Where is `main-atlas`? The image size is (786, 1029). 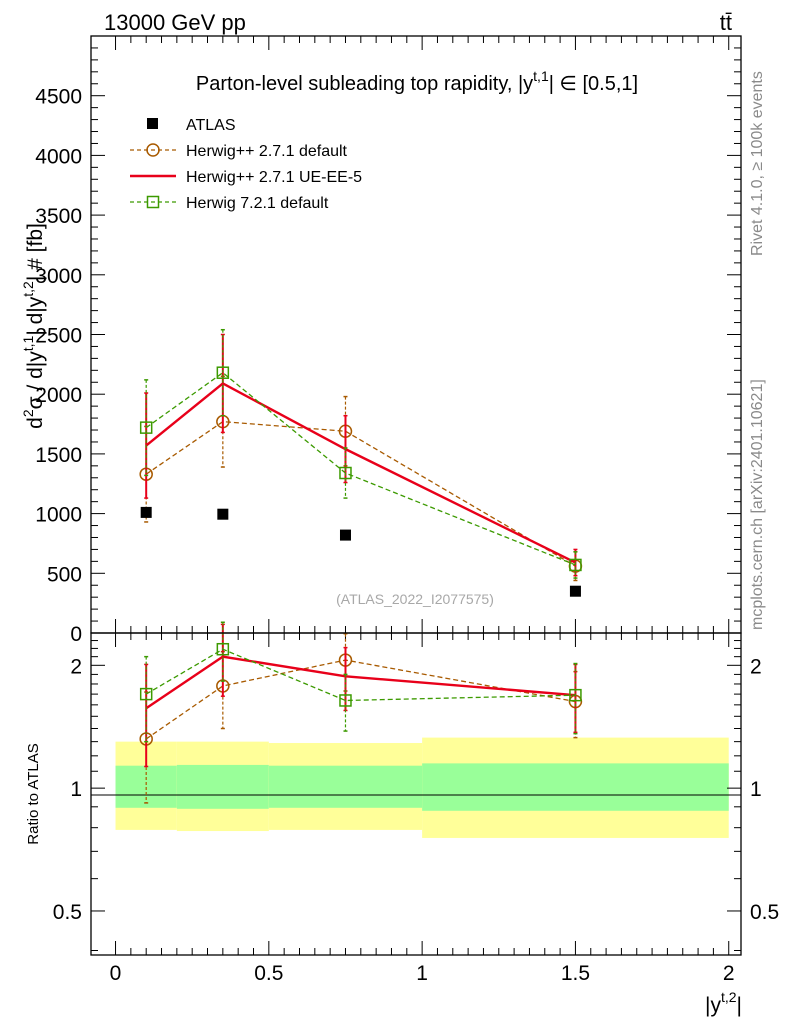 main-atlas is located at coordinates (360, 551).